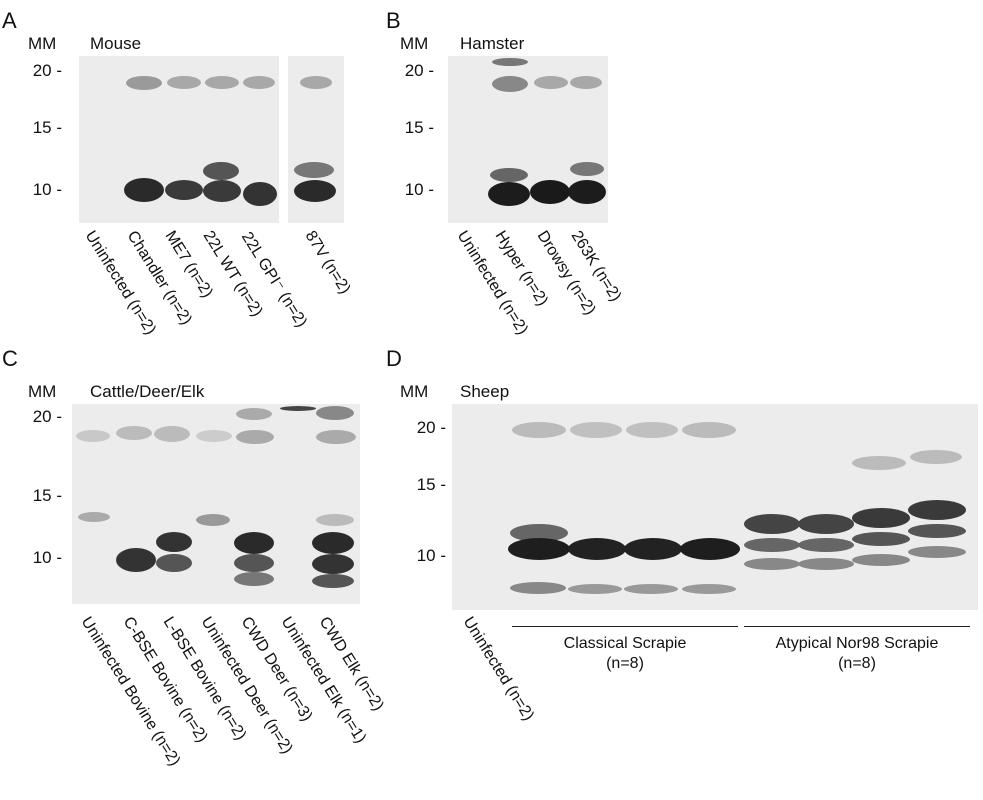 This screenshot has width=983, height=800. I want to click on group-name: Atypical Nor98 Scrapie, so click(857, 643).